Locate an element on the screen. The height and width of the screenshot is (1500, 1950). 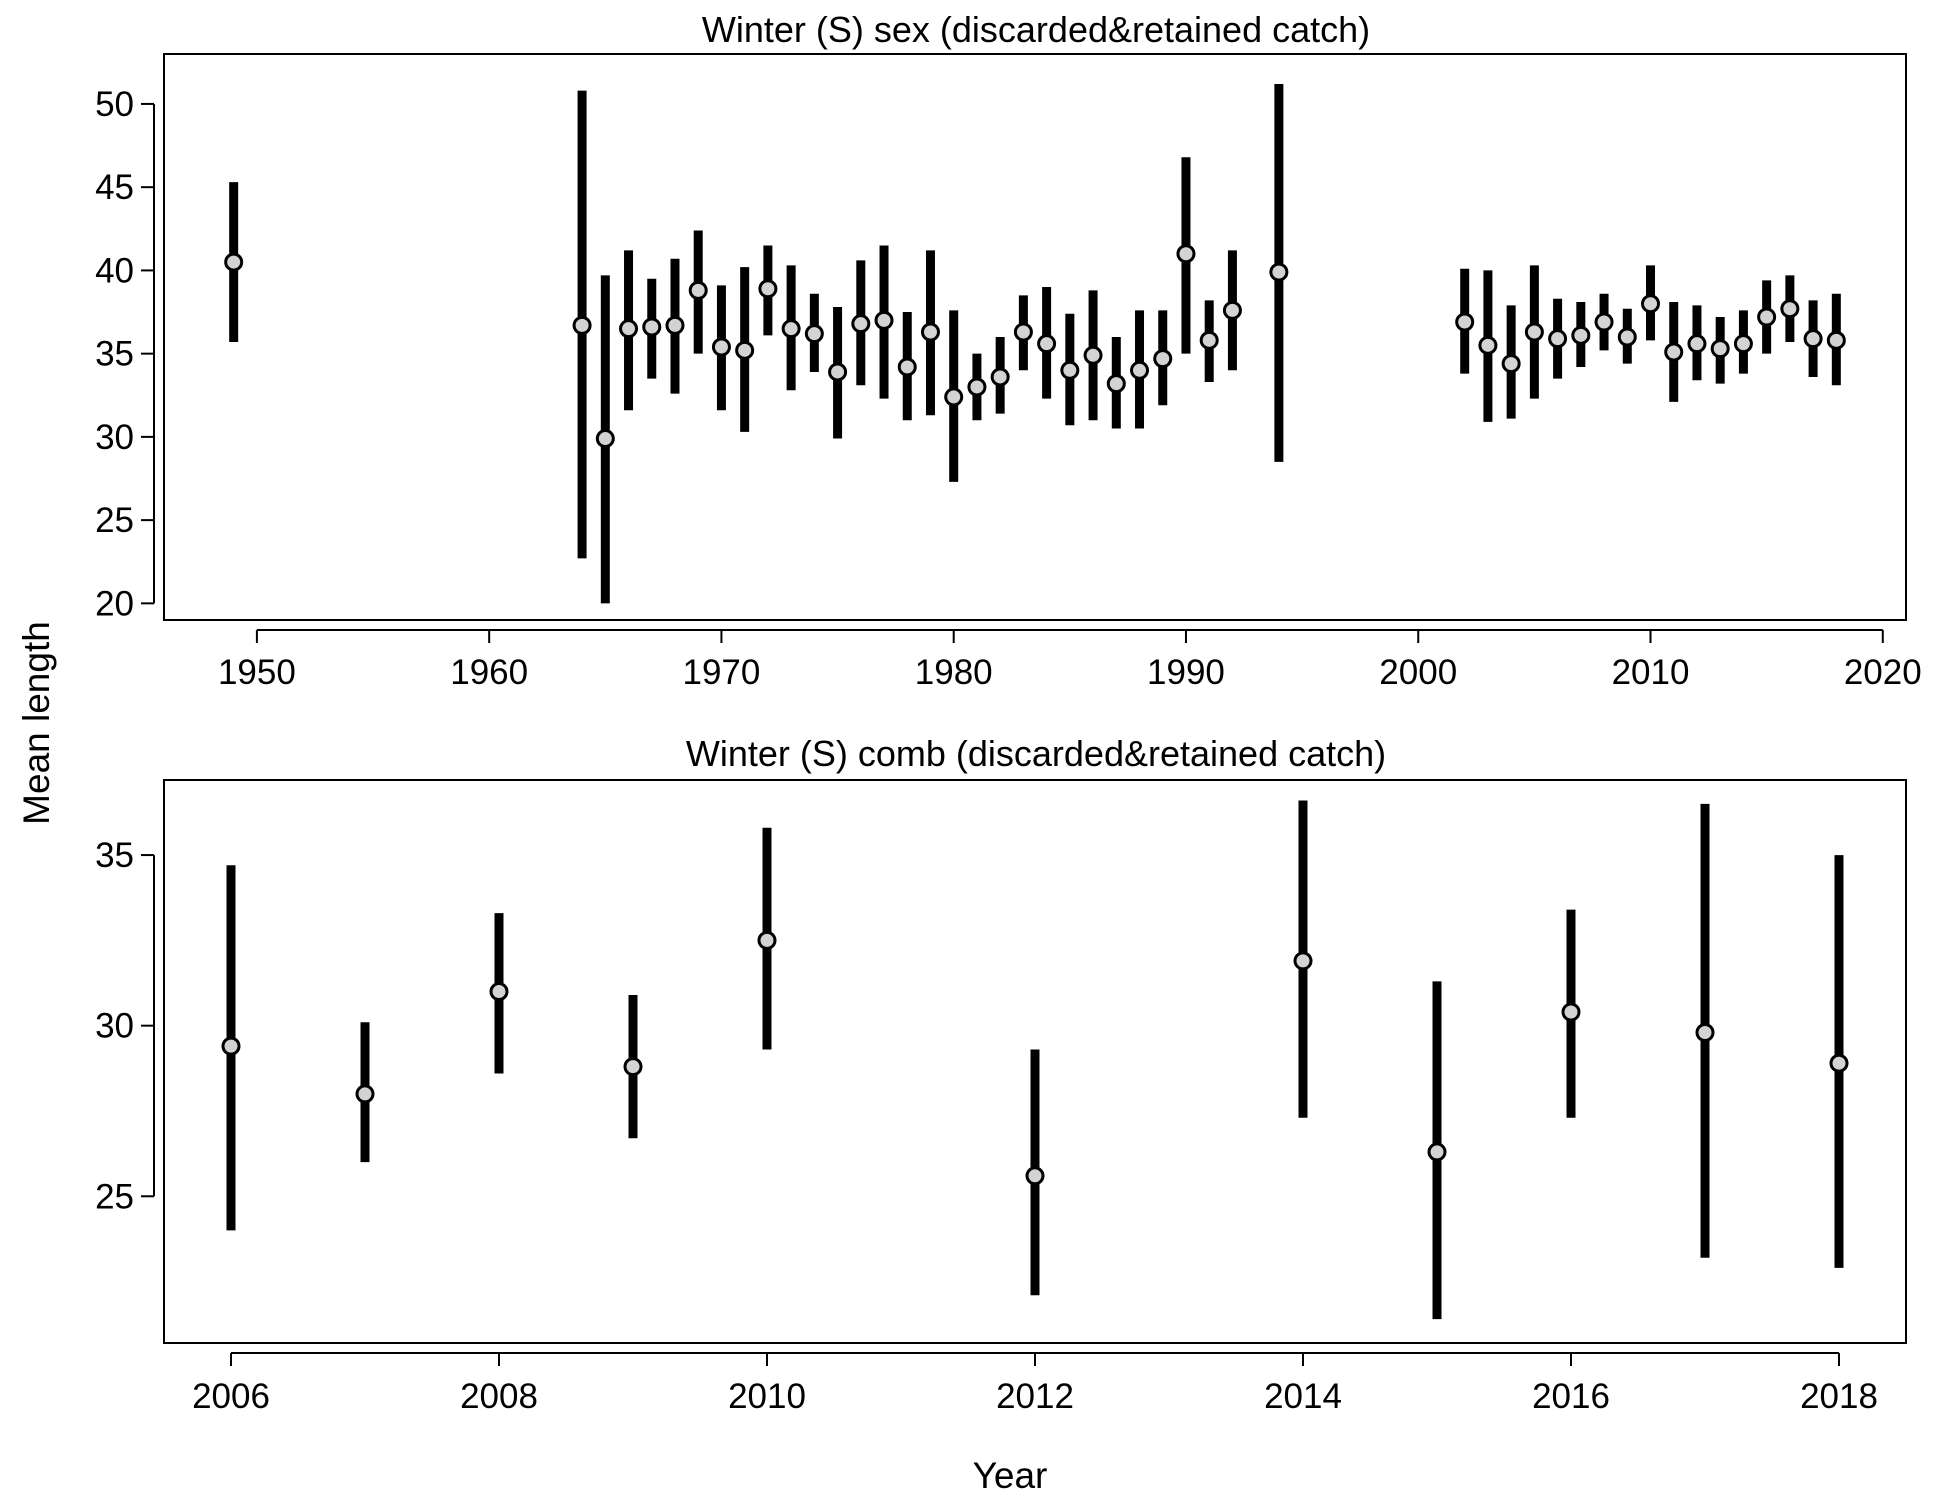
x-tick-label: 1980 is located at coordinates (954, 672).